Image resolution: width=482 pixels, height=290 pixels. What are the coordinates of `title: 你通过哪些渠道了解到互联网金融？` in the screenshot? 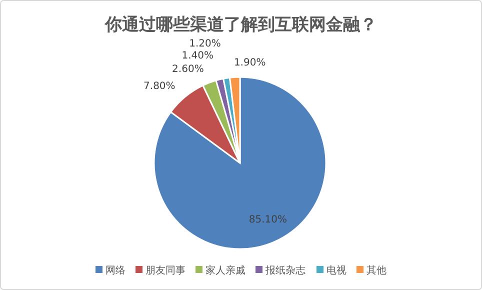 It's located at (241, 25).